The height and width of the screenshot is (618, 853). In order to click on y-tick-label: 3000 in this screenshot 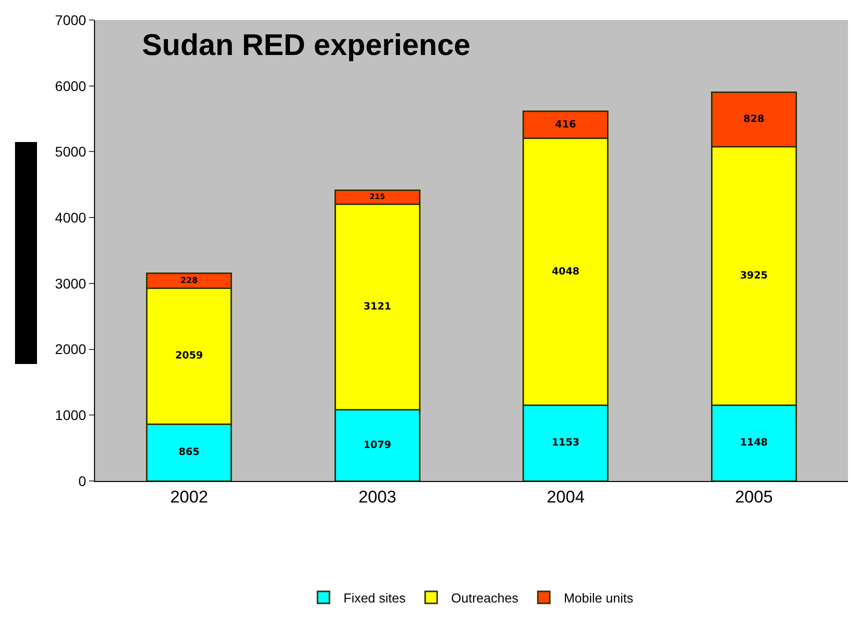, I will do `click(70, 283)`.